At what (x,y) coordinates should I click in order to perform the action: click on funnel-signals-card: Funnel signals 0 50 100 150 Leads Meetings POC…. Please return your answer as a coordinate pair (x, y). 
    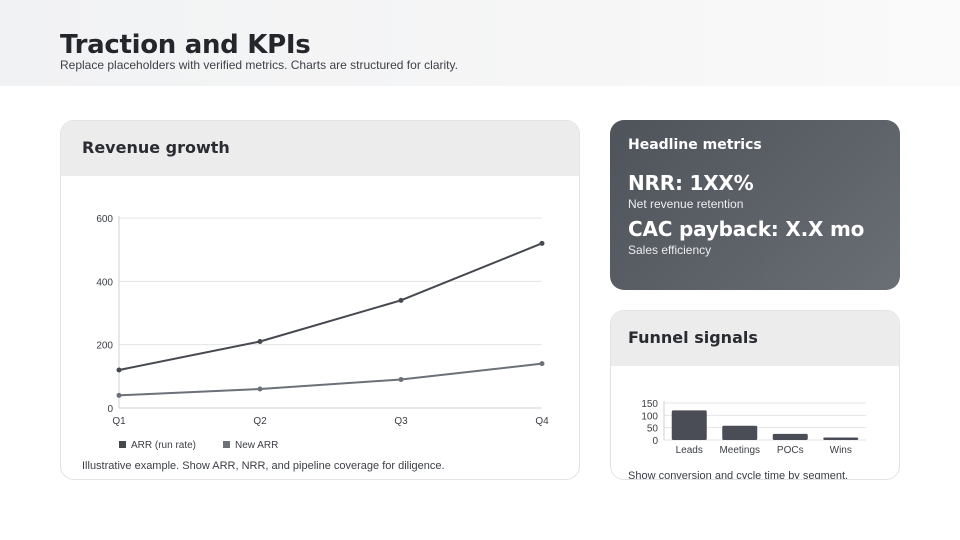
    Looking at the image, I should click on (755, 395).